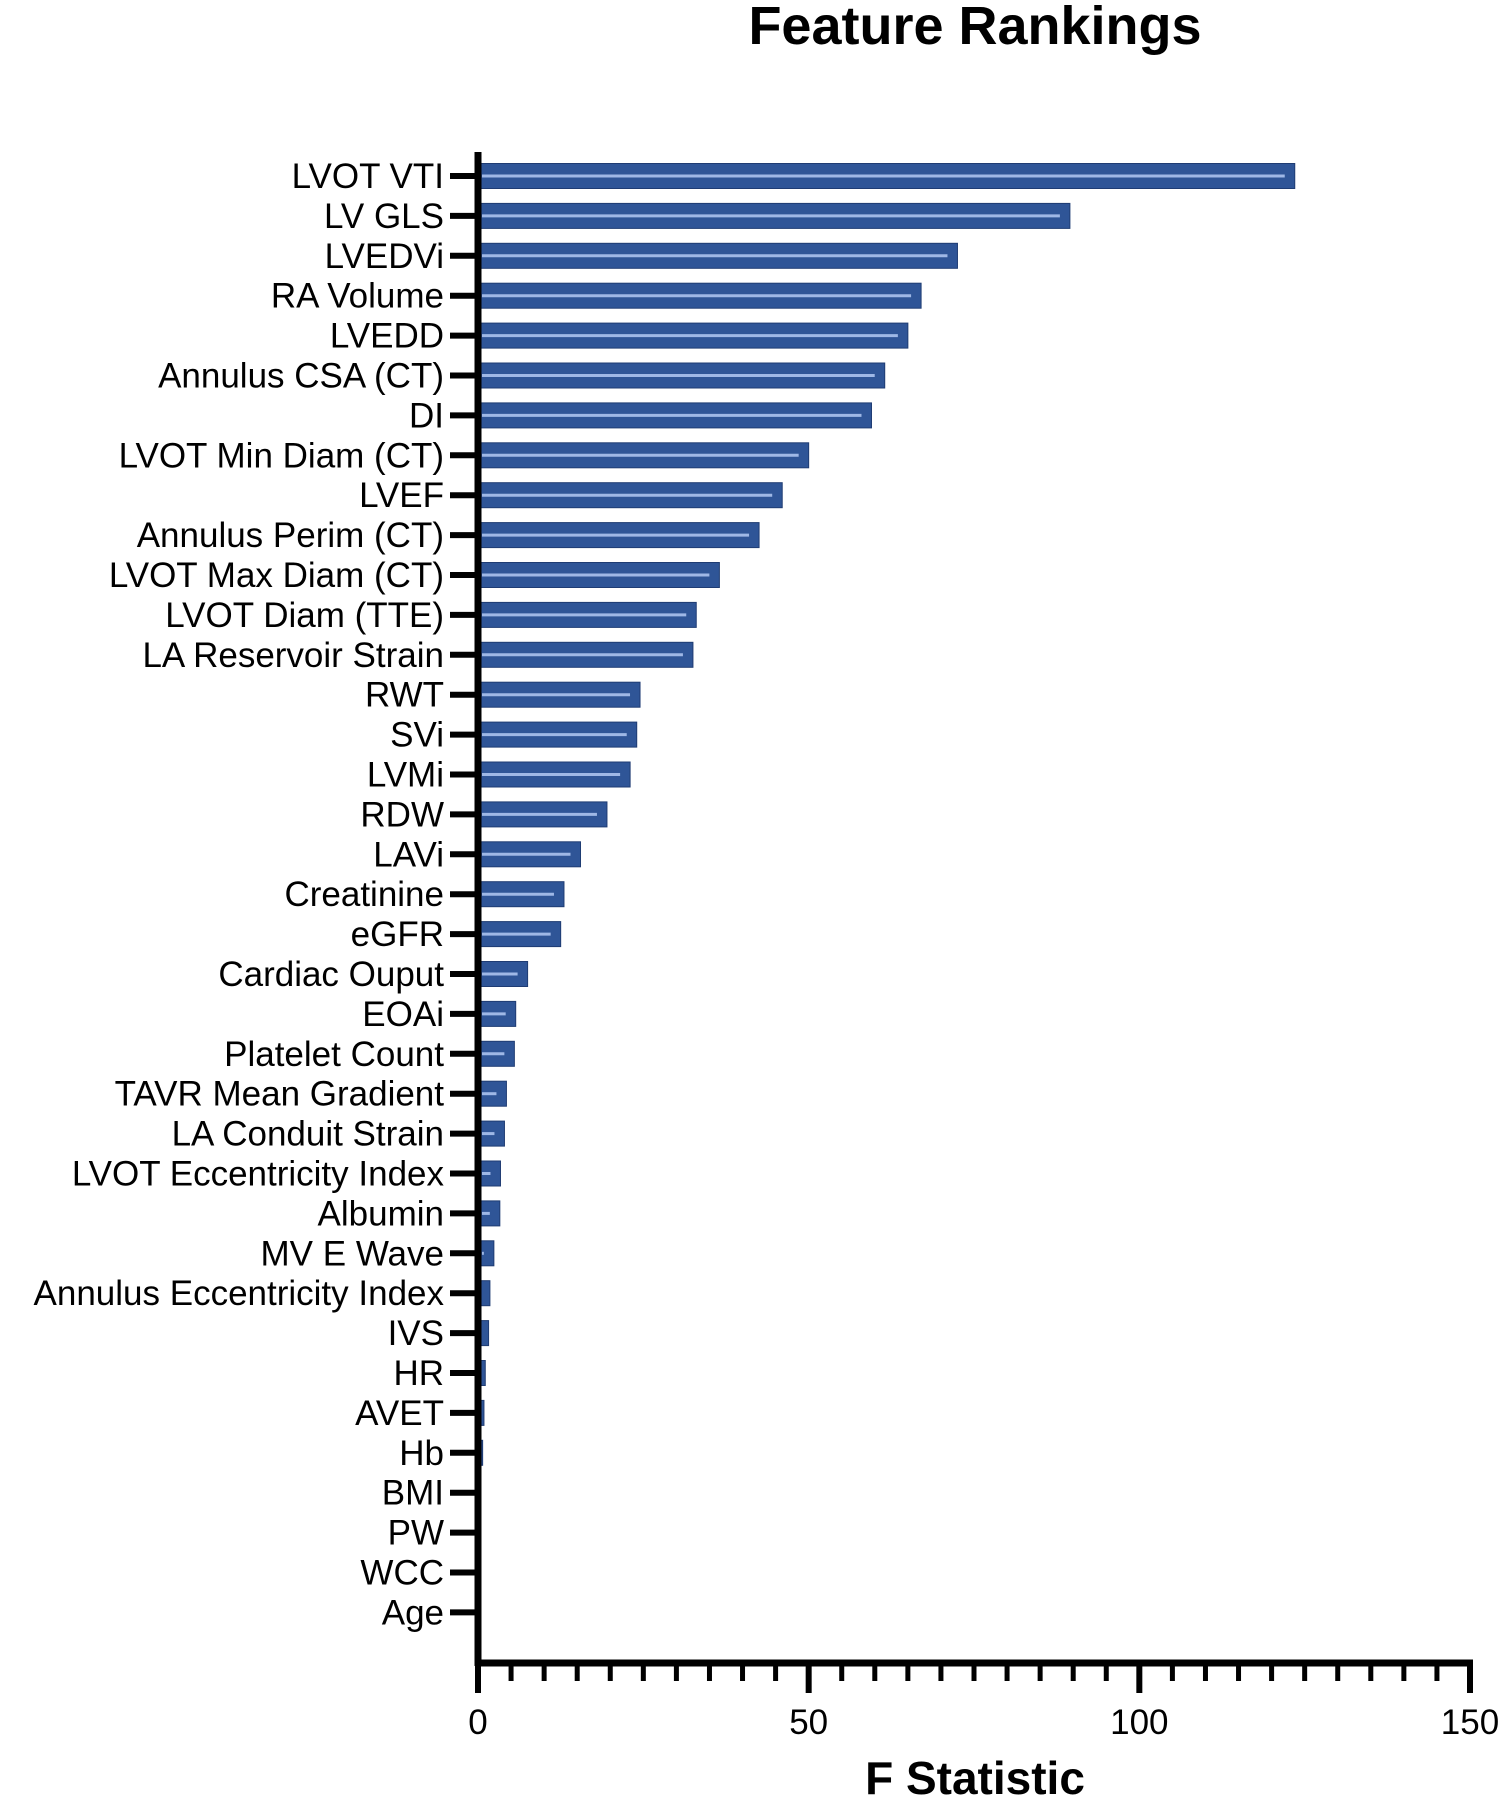  Describe the element at coordinates (404, 695) in the screenshot. I see `category-label: RWT` at that location.